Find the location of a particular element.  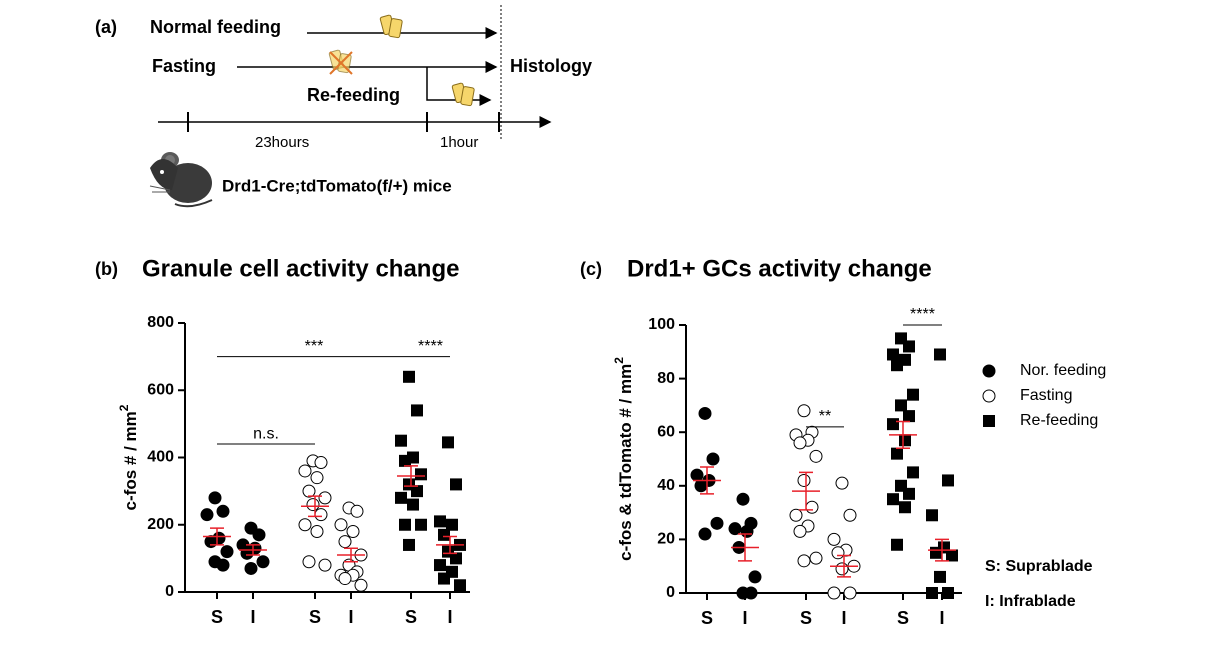

y-axis-label: c-fos # / mm2 is located at coordinates (128, 457).